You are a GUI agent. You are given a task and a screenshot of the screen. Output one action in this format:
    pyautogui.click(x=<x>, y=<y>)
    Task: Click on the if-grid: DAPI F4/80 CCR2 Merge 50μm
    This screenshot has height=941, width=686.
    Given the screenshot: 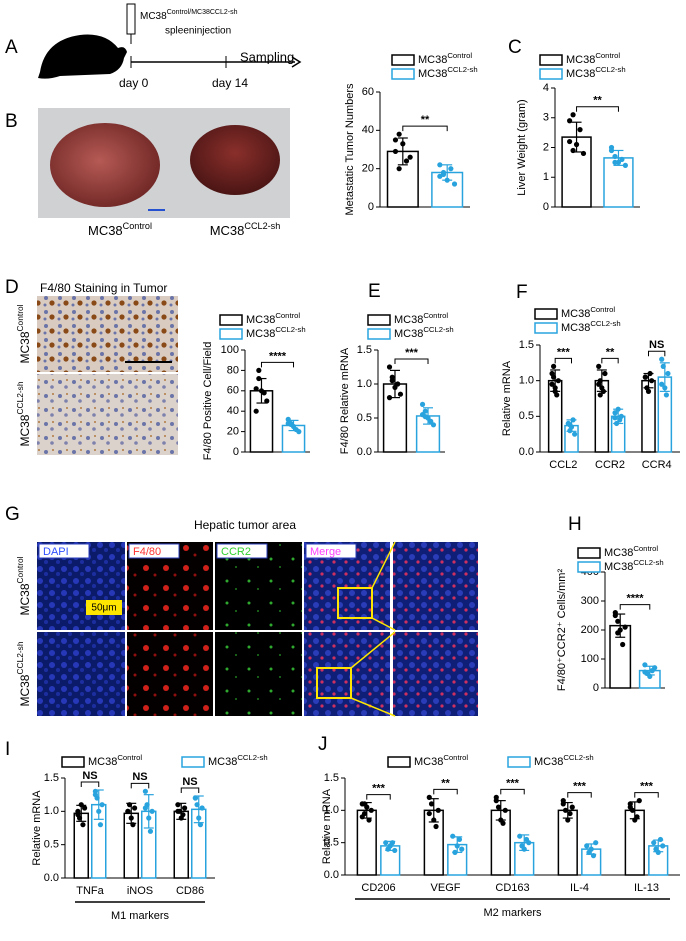 What is the action you would take?
    pyautogui.click(x=257, y=629)
    